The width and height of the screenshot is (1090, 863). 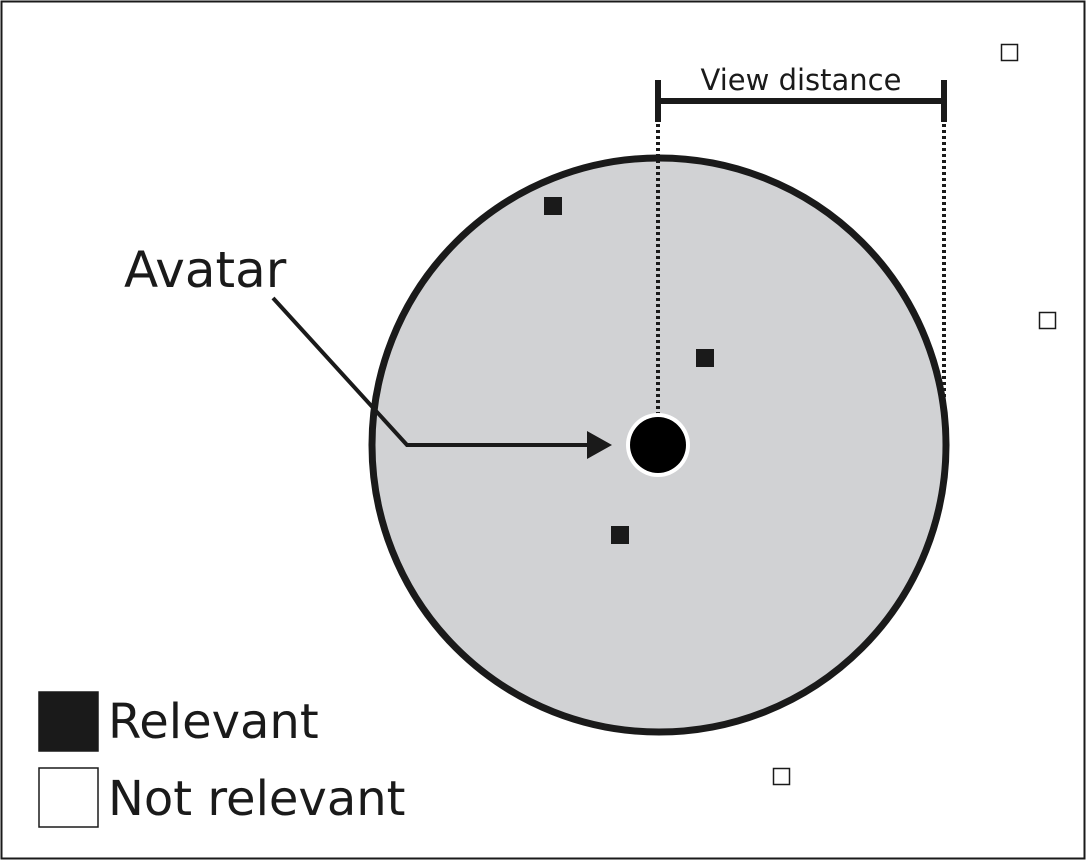 What do you see at coordinates (213, 722) in the screenshot?
I see `legend-relevant-label: Relevant` at bounding box center [213, 722].